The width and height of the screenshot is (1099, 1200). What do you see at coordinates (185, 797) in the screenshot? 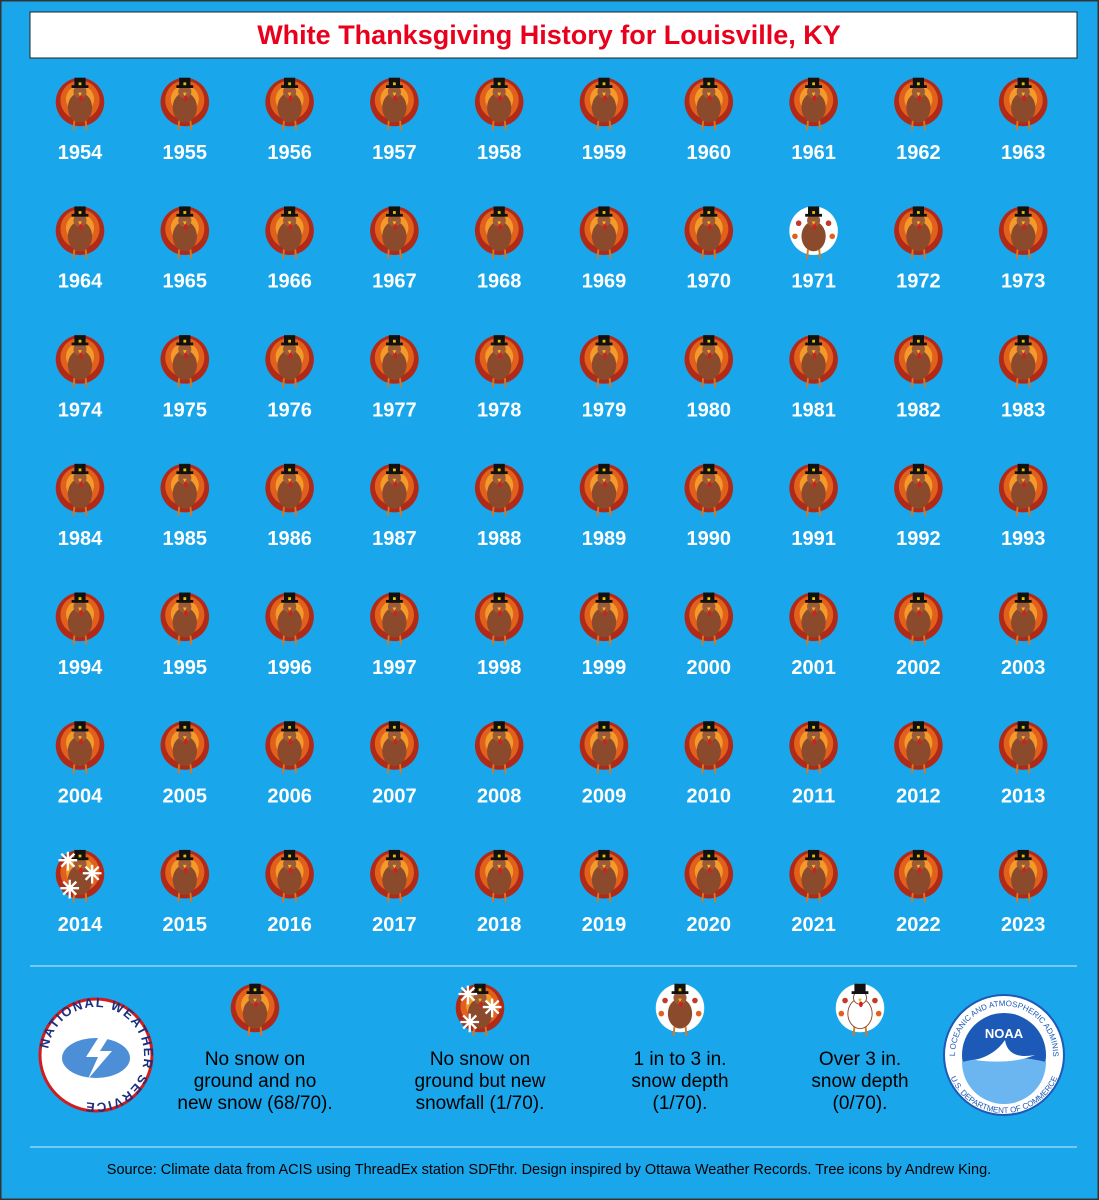
I see `year-label: 2005` at bounding box center [185, 797].